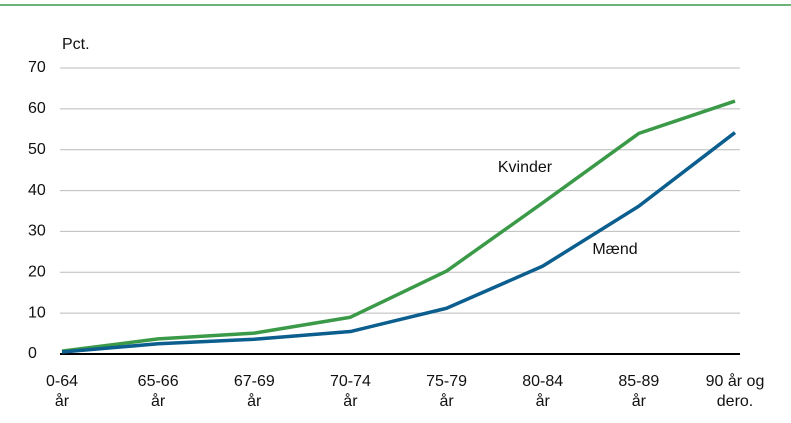 This screenshot has width=791, height=423. Describe the element at coordinates (158, 391) in the screenshot. I see `x-tick-label: 65-66 år` at that location.